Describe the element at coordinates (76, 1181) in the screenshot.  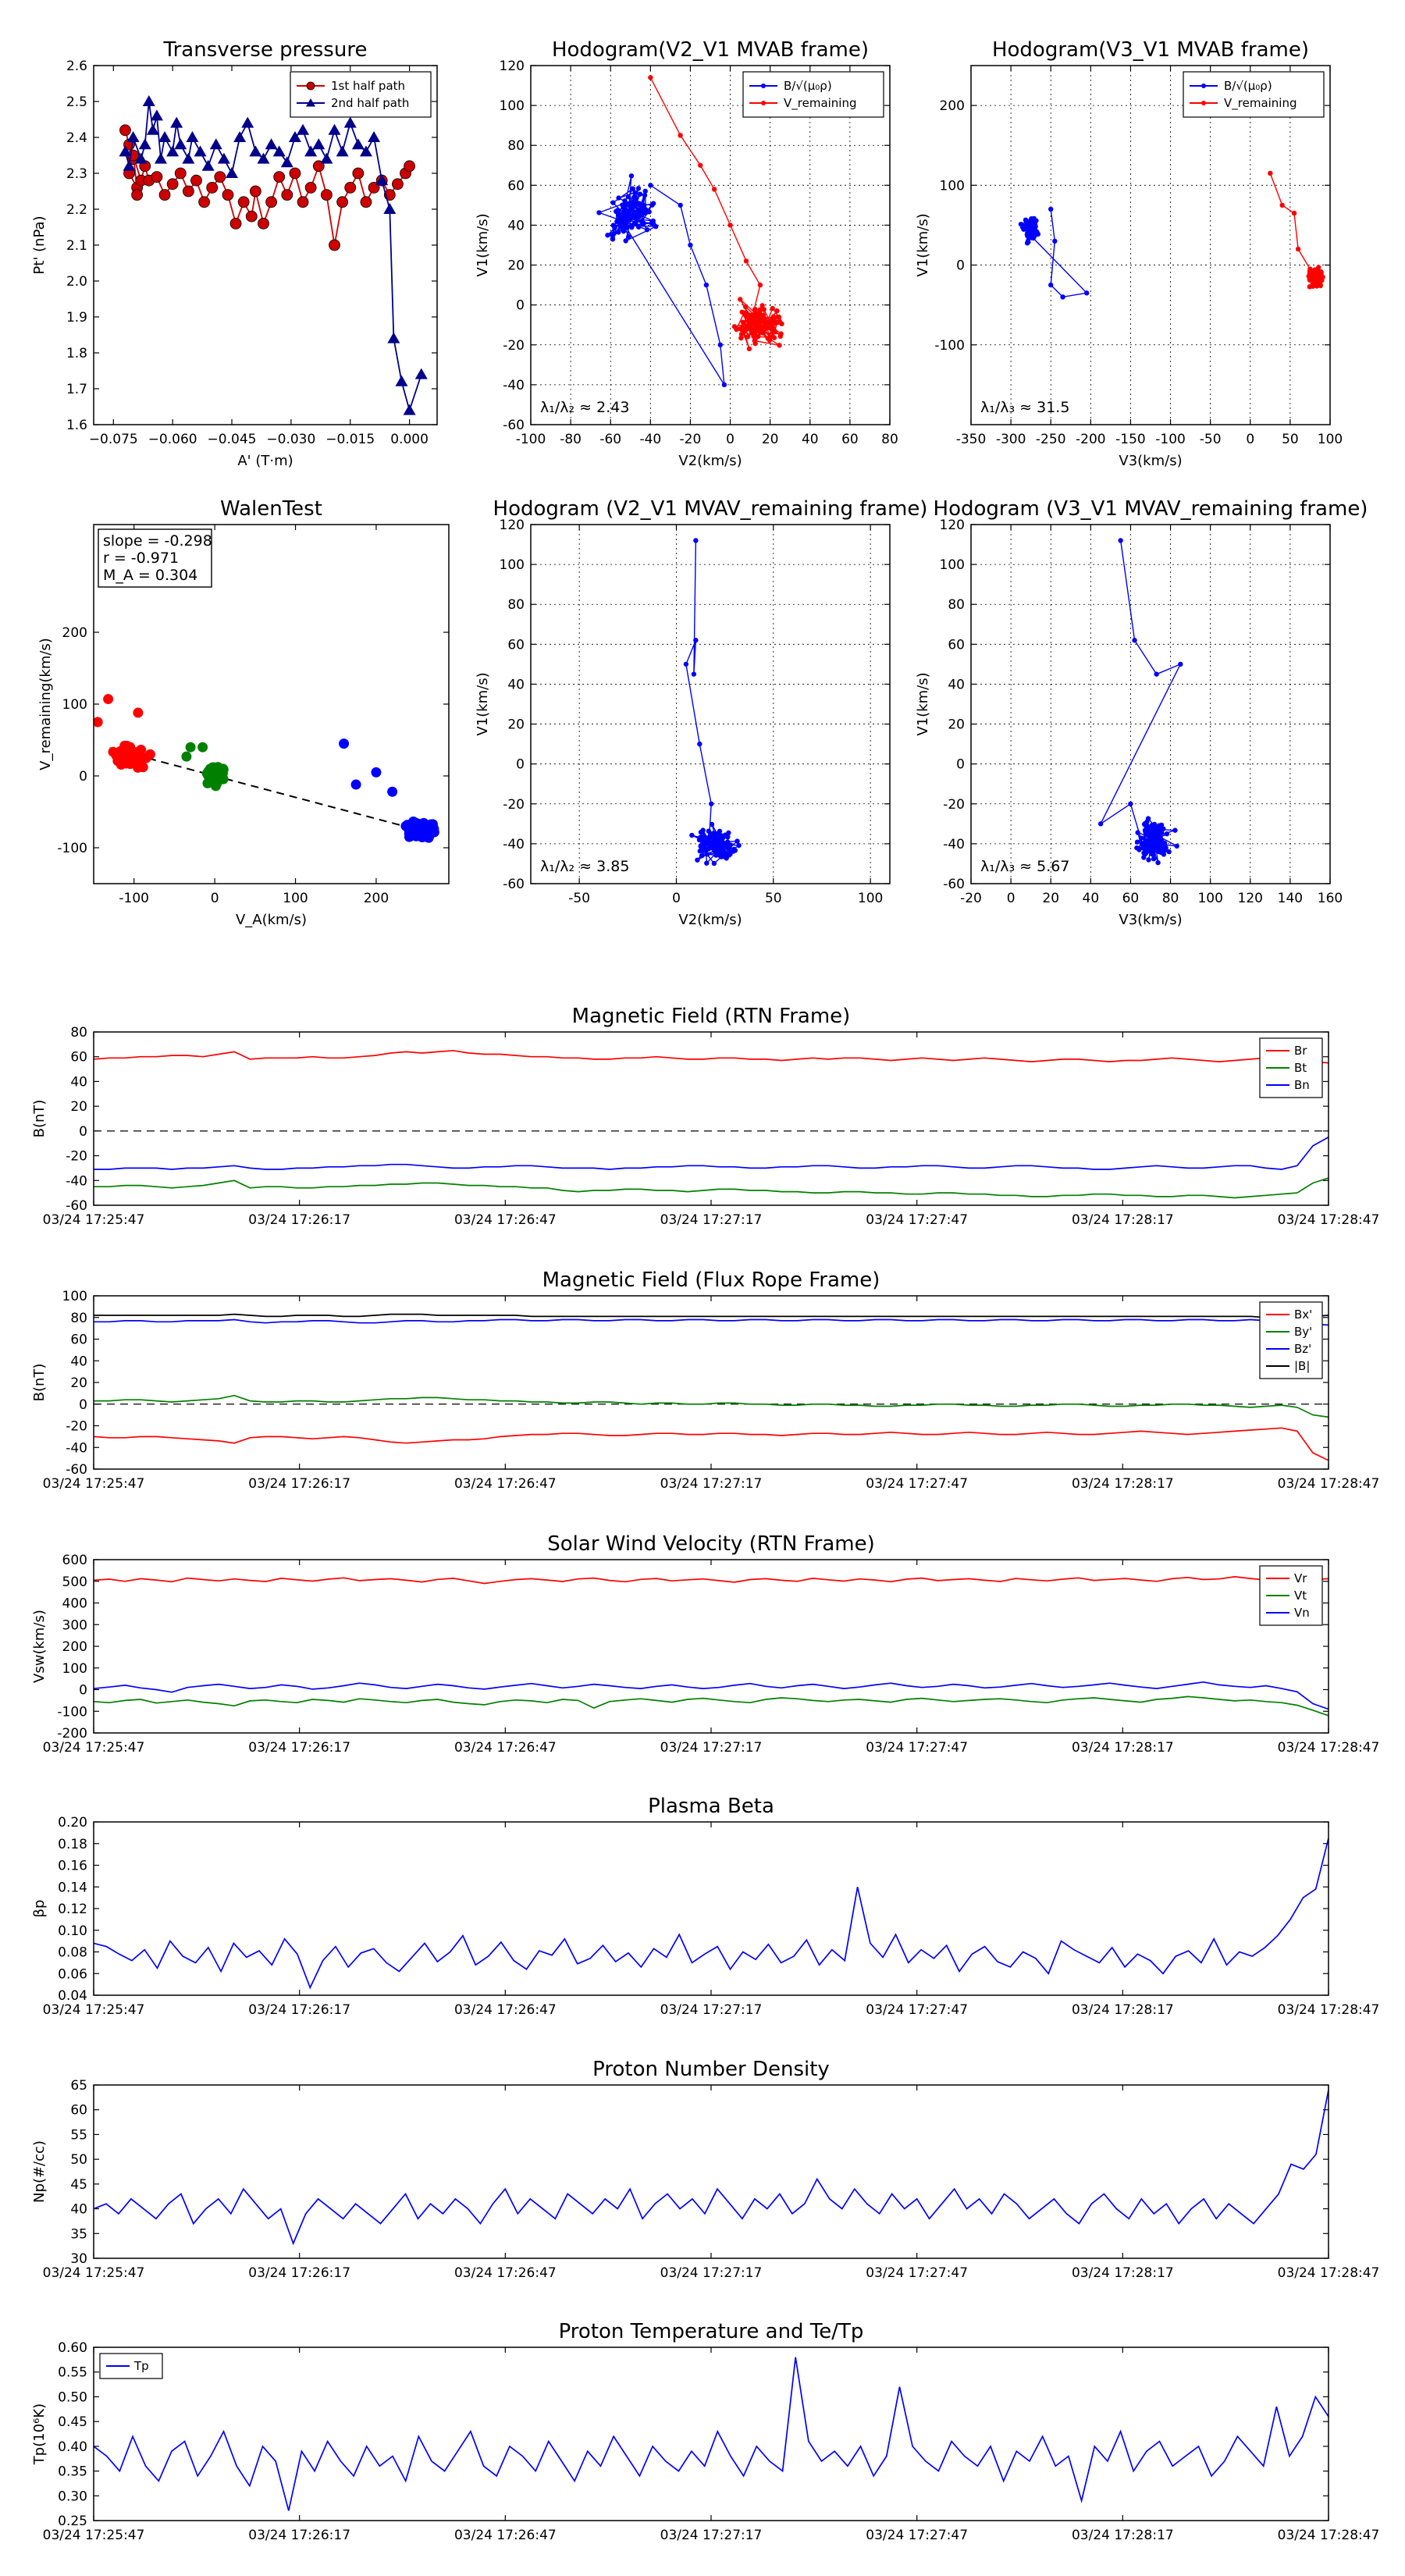
I see `b_rtn-ytick-label: -40` at that location.